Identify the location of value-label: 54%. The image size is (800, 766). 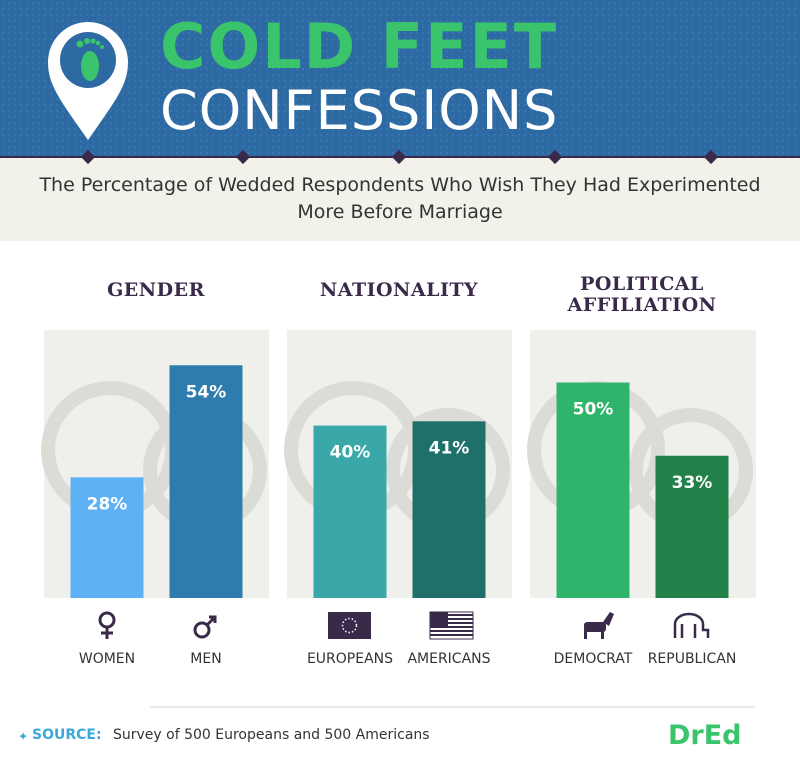
(206, 392).